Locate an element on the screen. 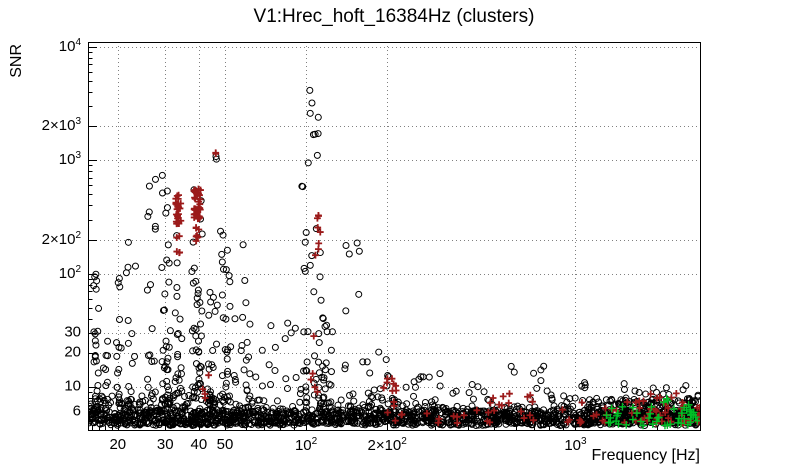 This screenshot has width=805, height=472. x-axis-label: Frequency [Hz] is located at coordinates (645, 455).